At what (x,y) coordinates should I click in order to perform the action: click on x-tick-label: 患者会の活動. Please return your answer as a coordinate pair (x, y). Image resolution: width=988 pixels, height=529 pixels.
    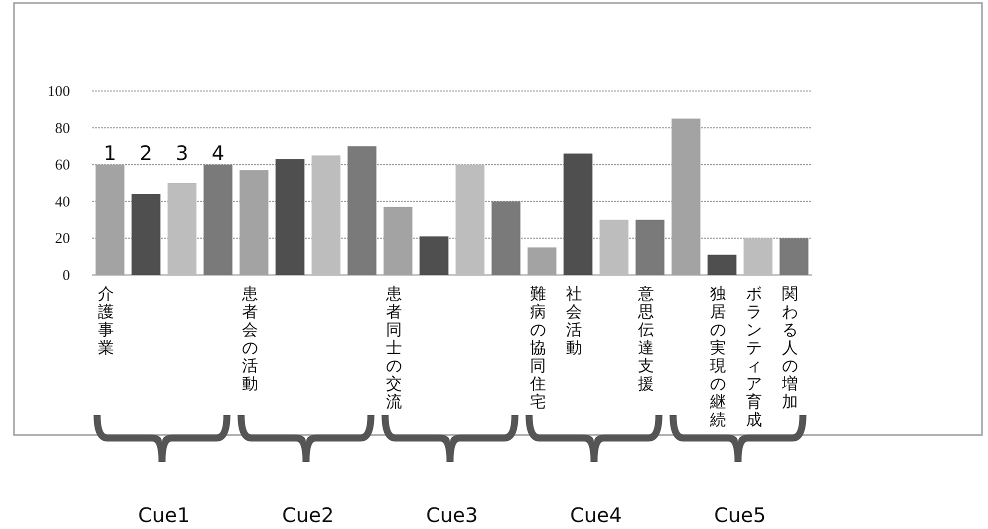
    Looking at the image, I should click on (249, 338).